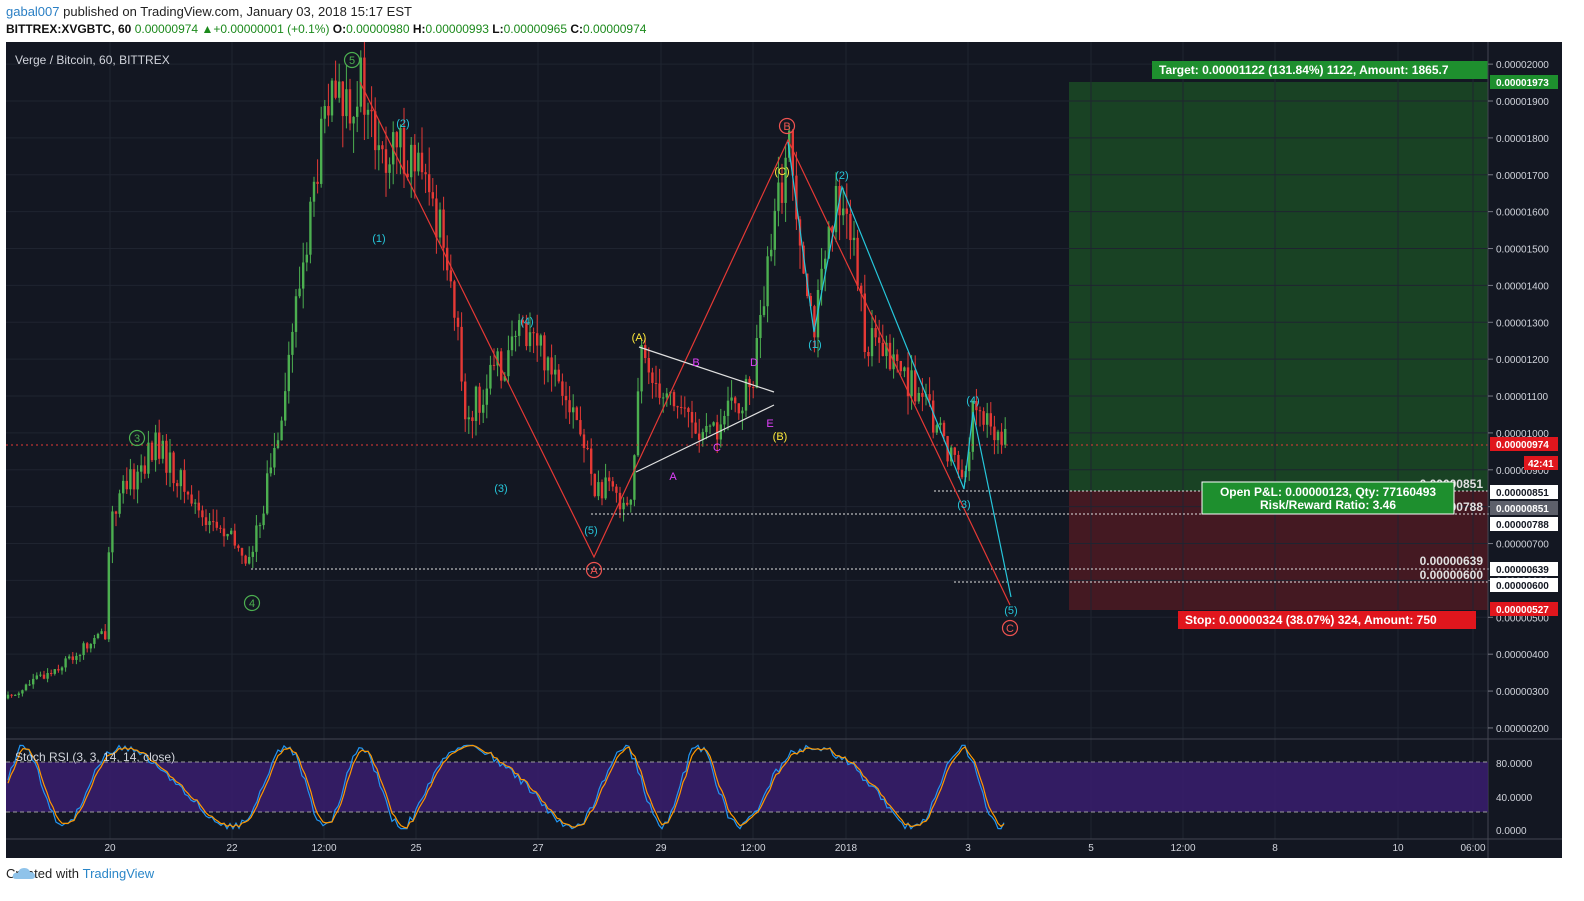 The height and width of the screenshot is (901, 1584). Describe the element at coordinates (506, 786) in the screenshot. I see `stoch-d-line` at that location.